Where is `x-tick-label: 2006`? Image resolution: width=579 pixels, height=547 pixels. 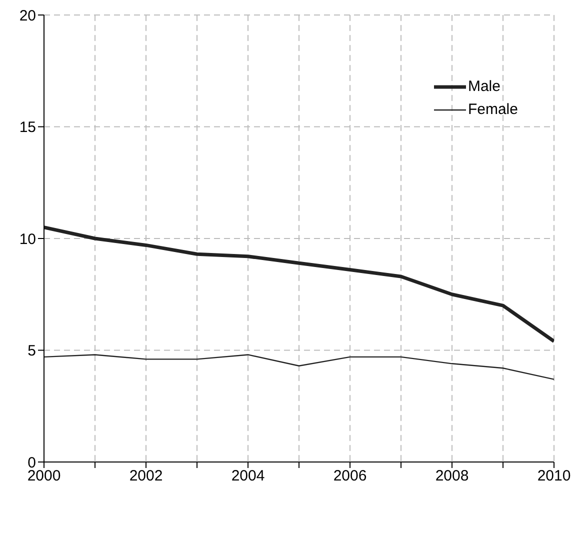
x-tick-label: 2006 is located at coordinates (350, 476).